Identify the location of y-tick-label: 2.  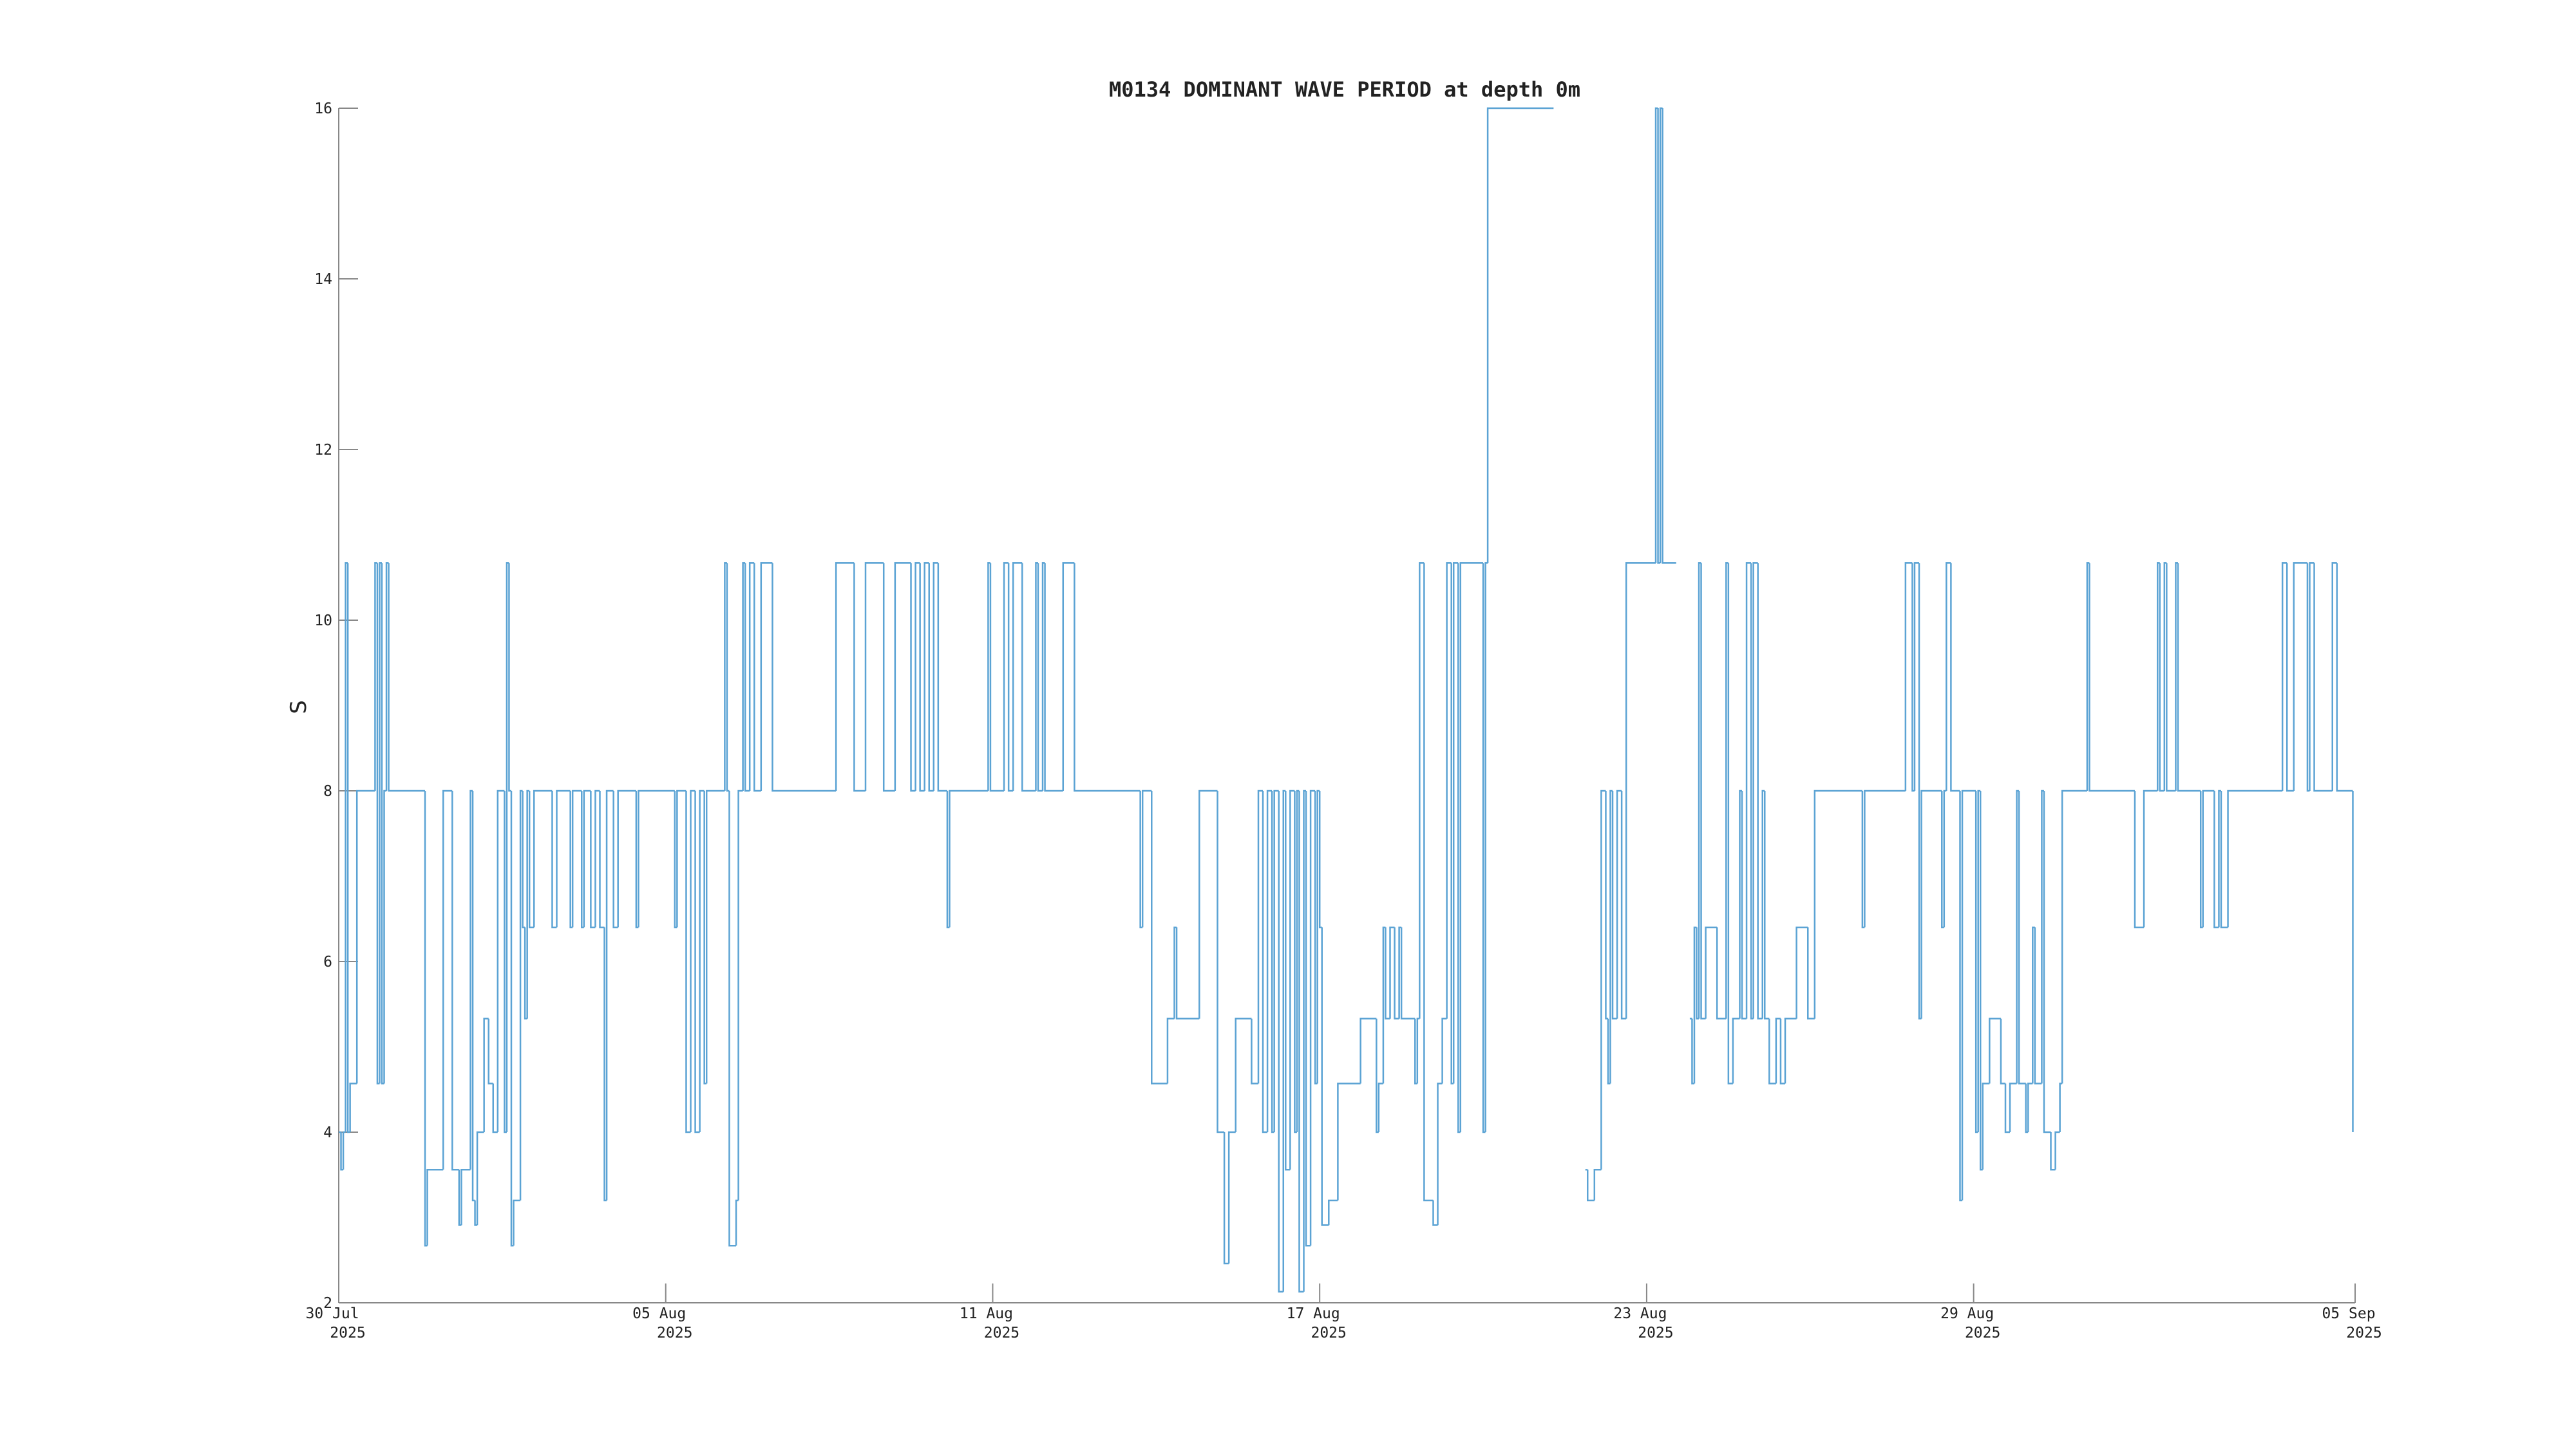
(327, 1303).